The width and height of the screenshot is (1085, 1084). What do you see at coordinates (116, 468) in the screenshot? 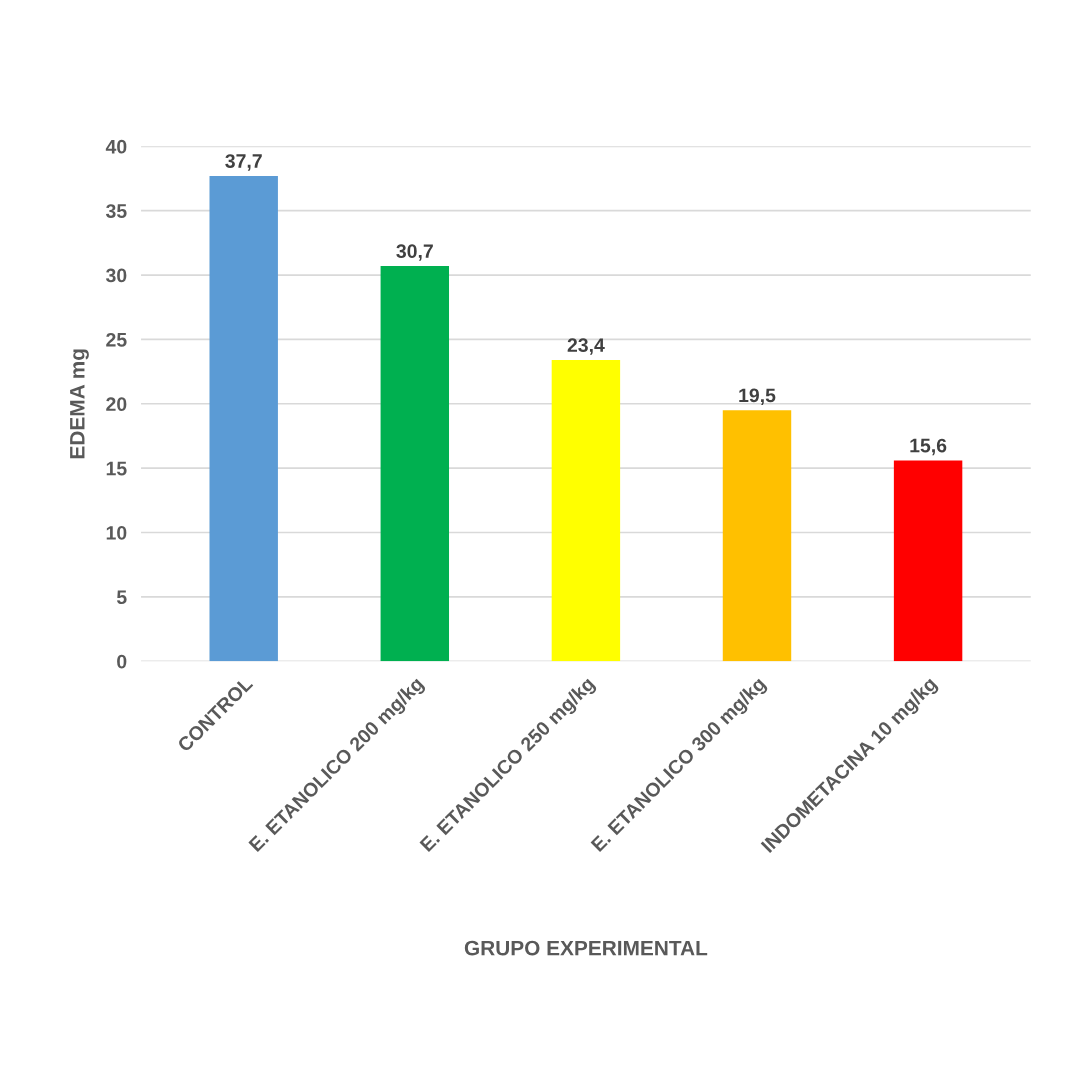
I see `y-tick-label: 15` at bounding box center [116, 468].